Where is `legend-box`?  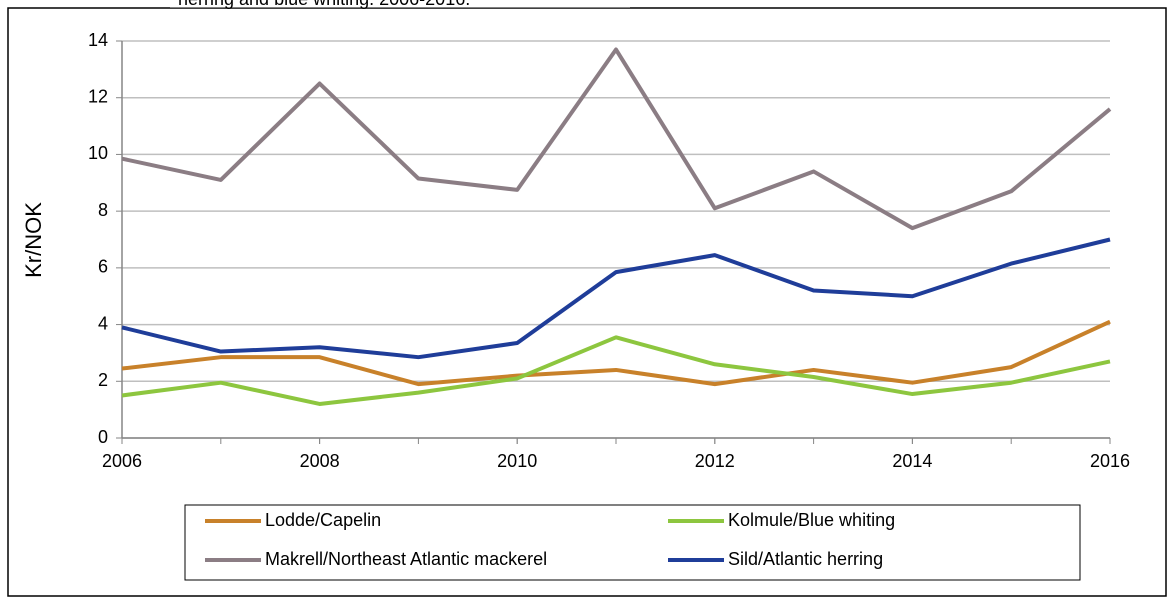
legend-box is located at coordinates (632, 542).